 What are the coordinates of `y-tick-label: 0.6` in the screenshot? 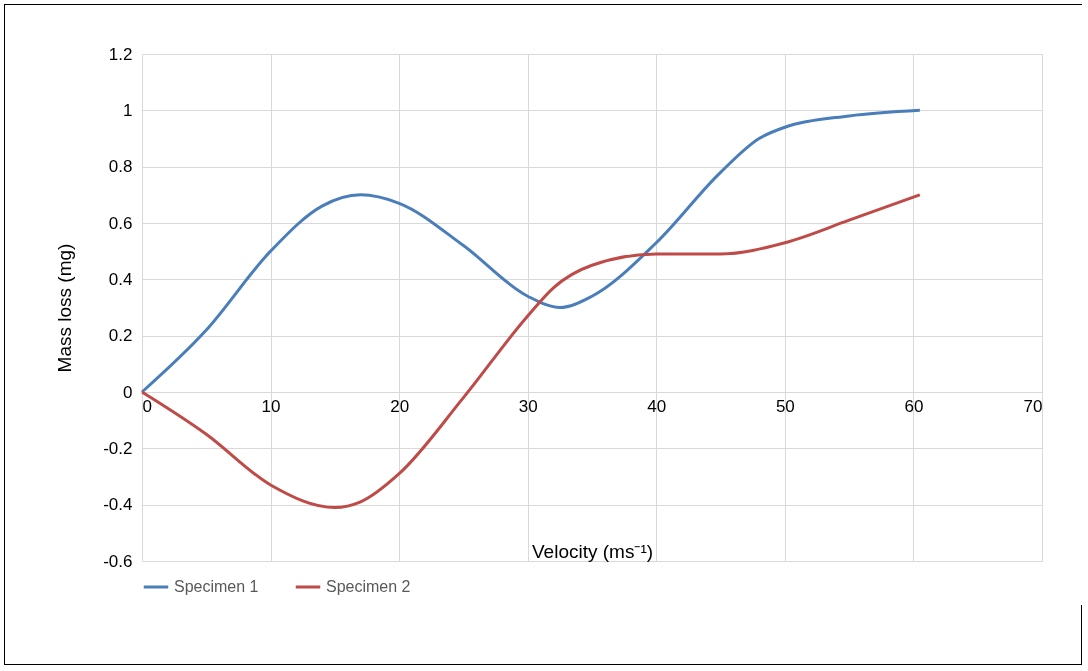 It's located at (120, 223).